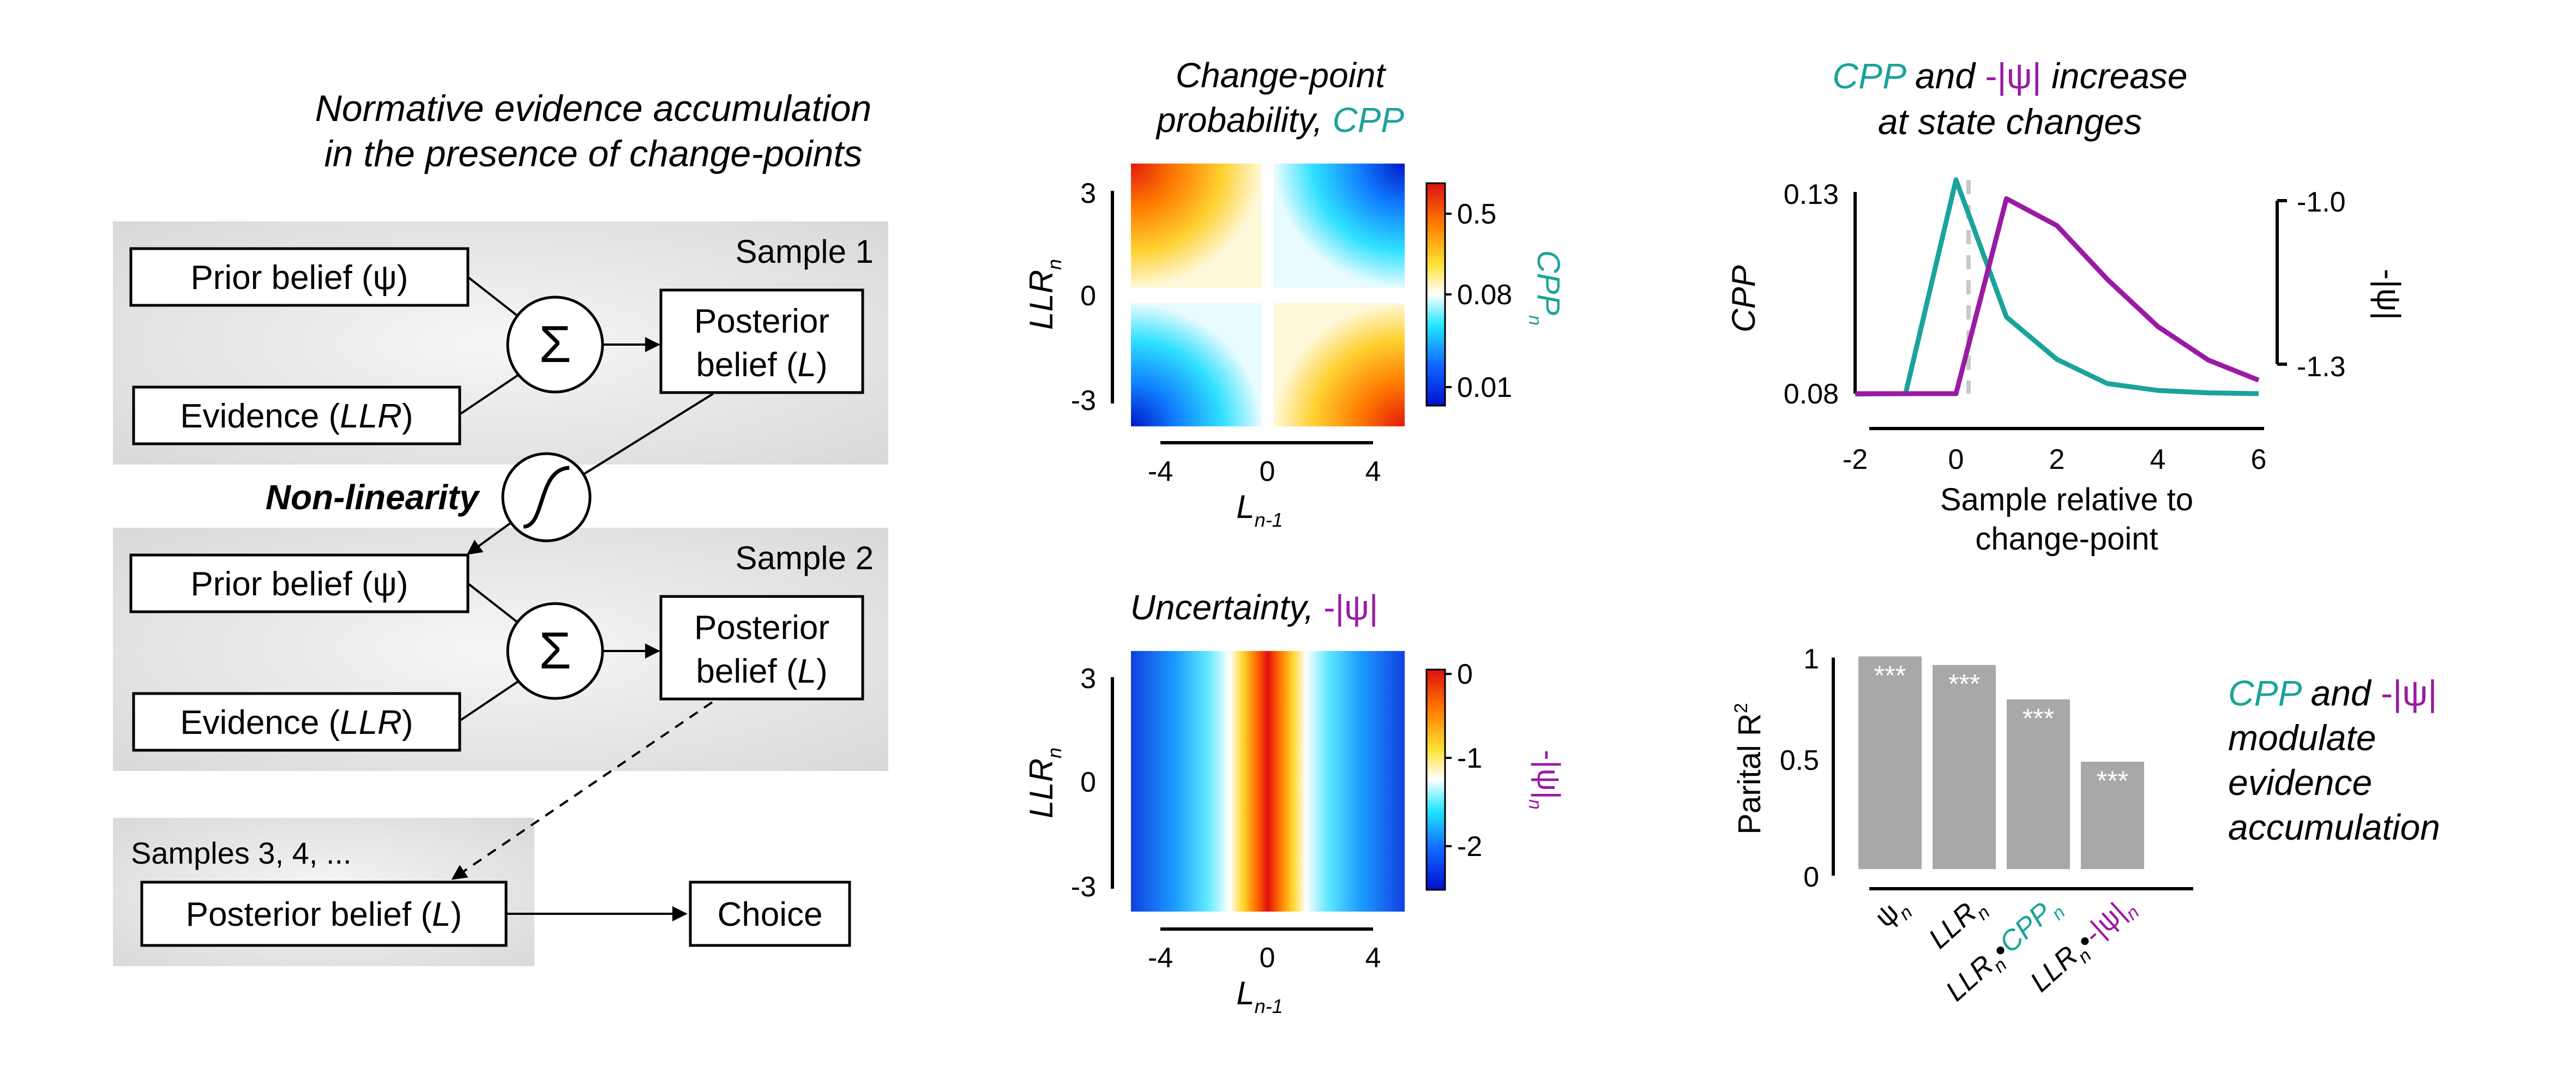 This screenshot has height=1073, width=2576. I want to click on uncertainty-title: Uncertainty, -|ψ|, so click(1254, 607).